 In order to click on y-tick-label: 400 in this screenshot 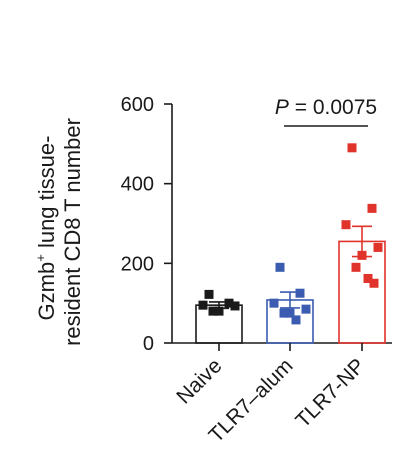, I will do `click(137, 185)`.